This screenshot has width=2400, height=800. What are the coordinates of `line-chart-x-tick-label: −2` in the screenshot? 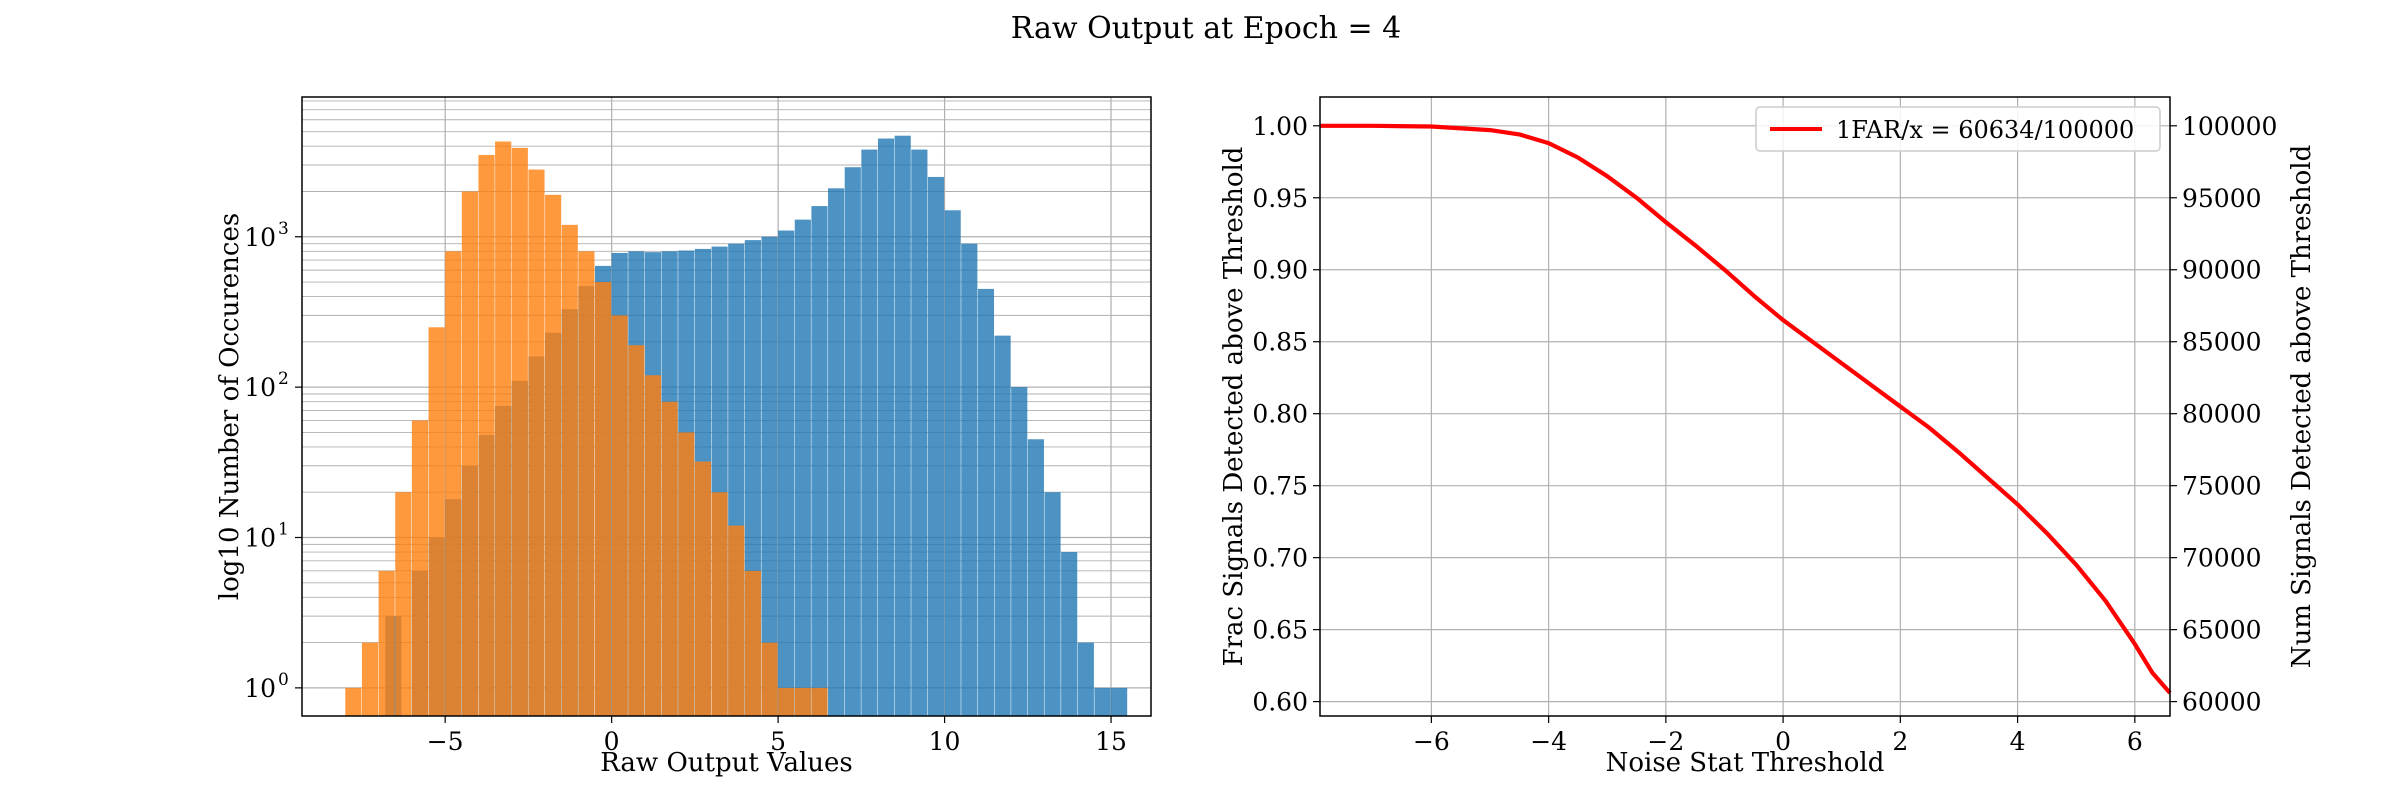 It's located at (1665, 741).